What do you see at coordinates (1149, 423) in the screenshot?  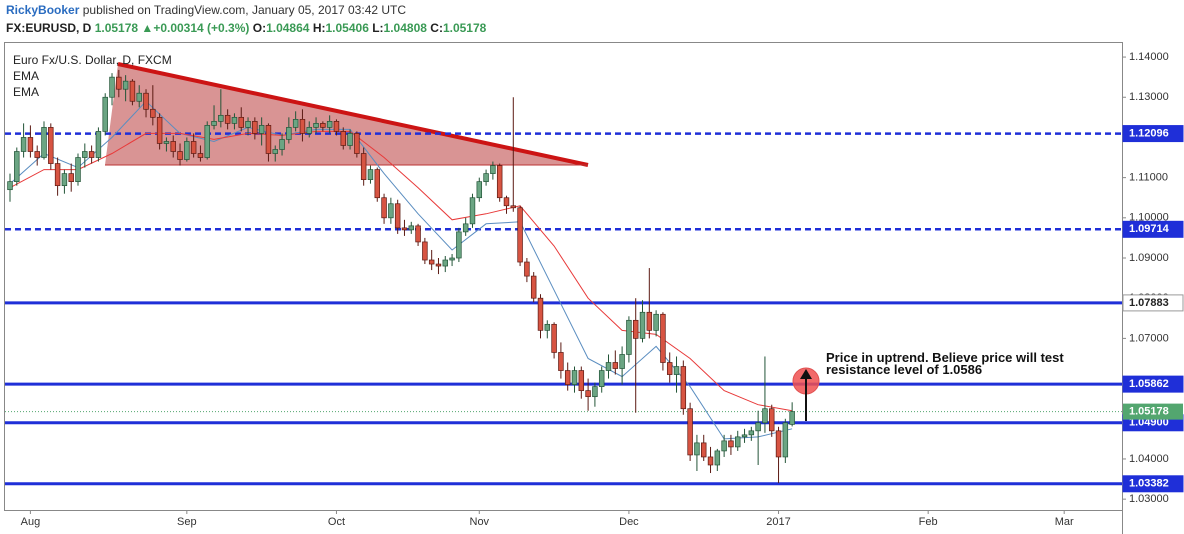 I see `level-label: 1.04900` at bounding box center [1149, 423].